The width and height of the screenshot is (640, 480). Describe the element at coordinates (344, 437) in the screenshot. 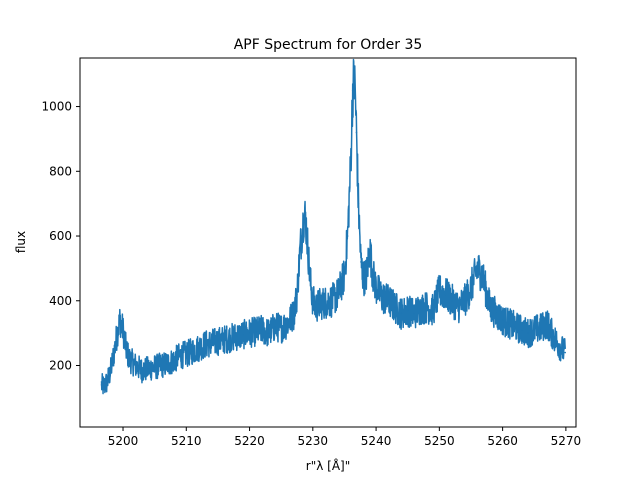

I see `x-axis: 5200 5210 5220 5230 5240 5250 5260 5270` at that location.